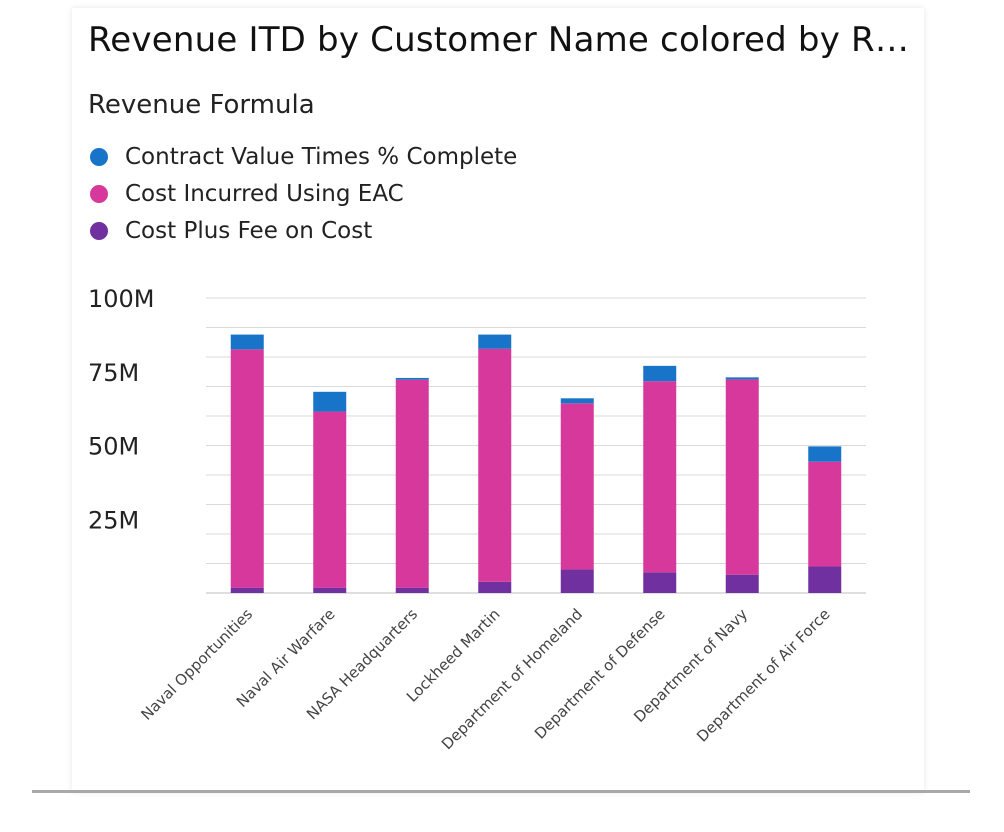  What do you see at coordinates (763, 675) in the screenshot?
I see `x-tick-label: Department of Air Force` at bounding box center [763, 675].